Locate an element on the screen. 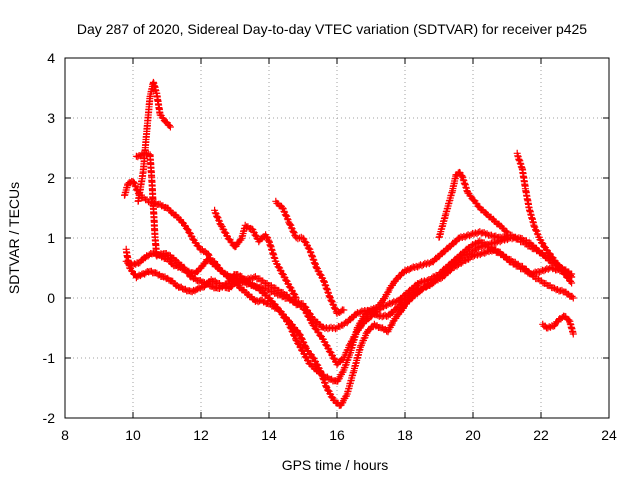 The height and width of the screenshot is (480, 640). x-tick-label: 14 is located at coordinates (269, 435).